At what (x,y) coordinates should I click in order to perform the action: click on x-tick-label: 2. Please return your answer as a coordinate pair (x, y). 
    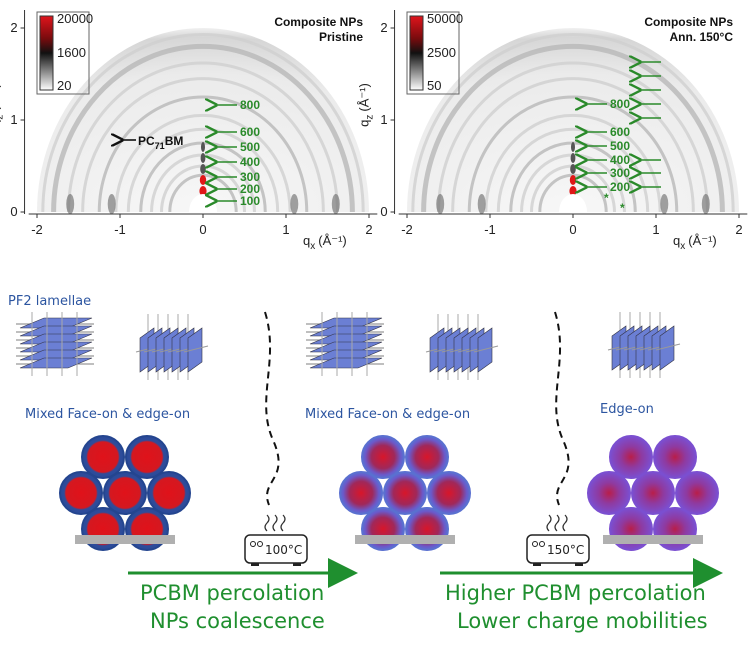
    Looking at the image, I should click on (738, 229).